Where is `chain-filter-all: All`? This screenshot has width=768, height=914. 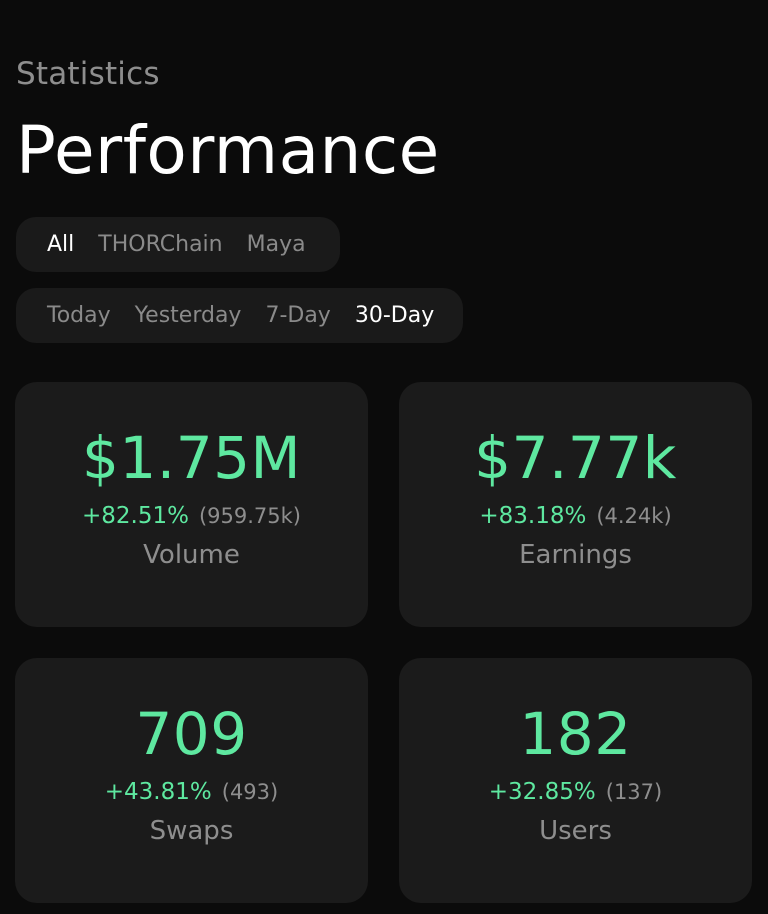
chain-filter-all: All is located at coordinates (61, 244).